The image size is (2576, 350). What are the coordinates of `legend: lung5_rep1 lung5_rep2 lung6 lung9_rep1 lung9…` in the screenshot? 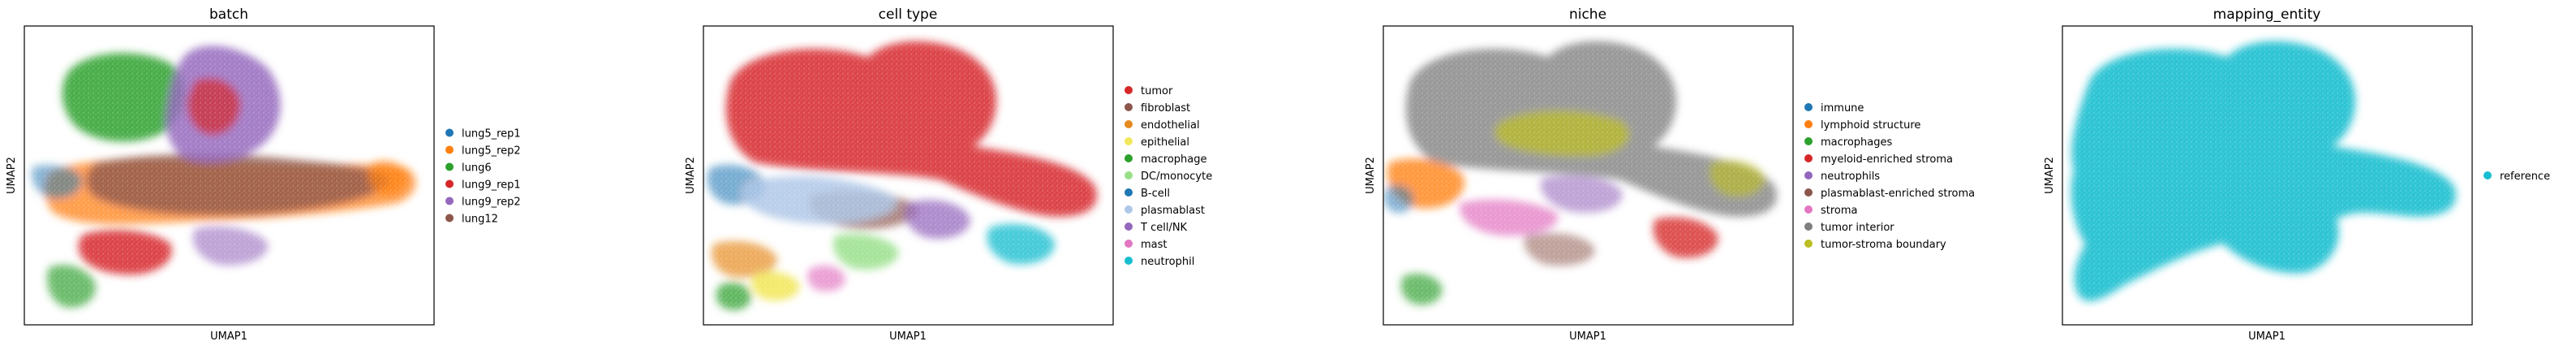 It's located at (483, 177).